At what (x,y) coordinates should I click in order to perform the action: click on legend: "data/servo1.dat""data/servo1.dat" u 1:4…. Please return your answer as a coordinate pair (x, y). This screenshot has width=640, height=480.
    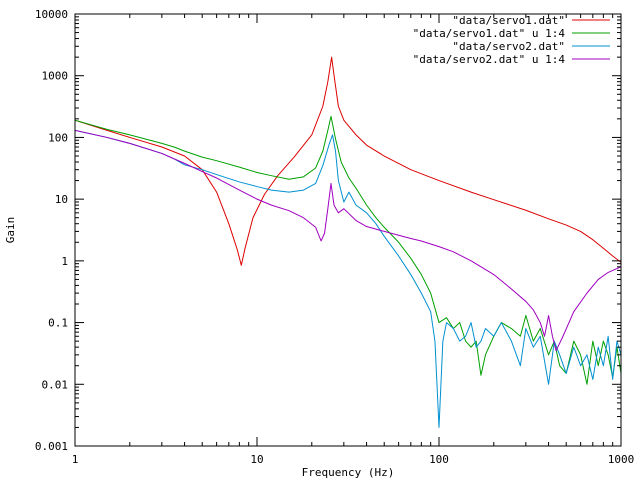
    Looking at the image, I should click on (511, 40).